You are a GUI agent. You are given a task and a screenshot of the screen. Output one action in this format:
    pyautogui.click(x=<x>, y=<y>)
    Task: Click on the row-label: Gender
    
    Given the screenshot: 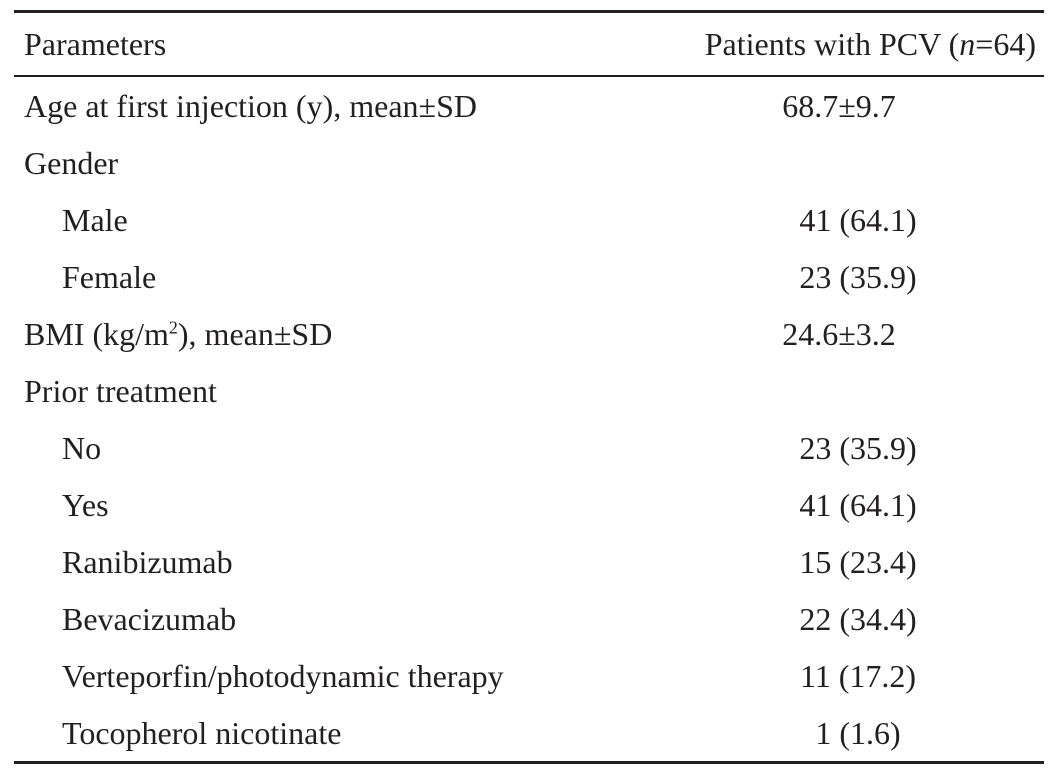 What is the action you would take?
    pyautogui.click(x=71, y=162)
    